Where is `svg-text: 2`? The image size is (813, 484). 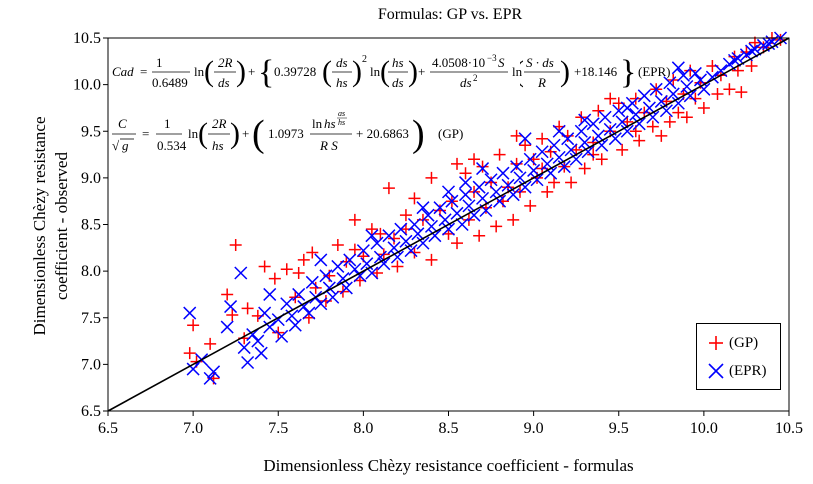
svg-text: 2 is located at coordinates (475, 78).